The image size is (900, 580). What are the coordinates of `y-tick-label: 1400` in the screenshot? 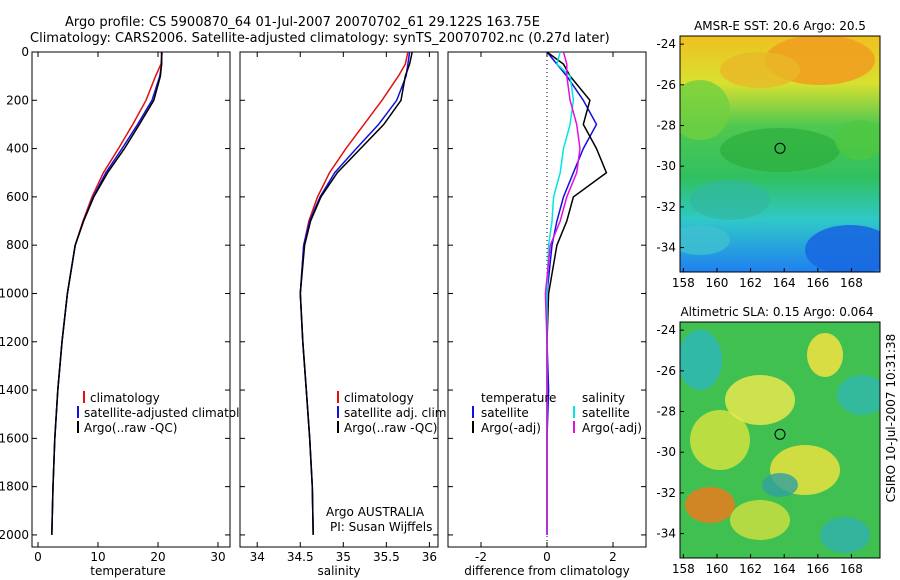 It's located at (14, 390).